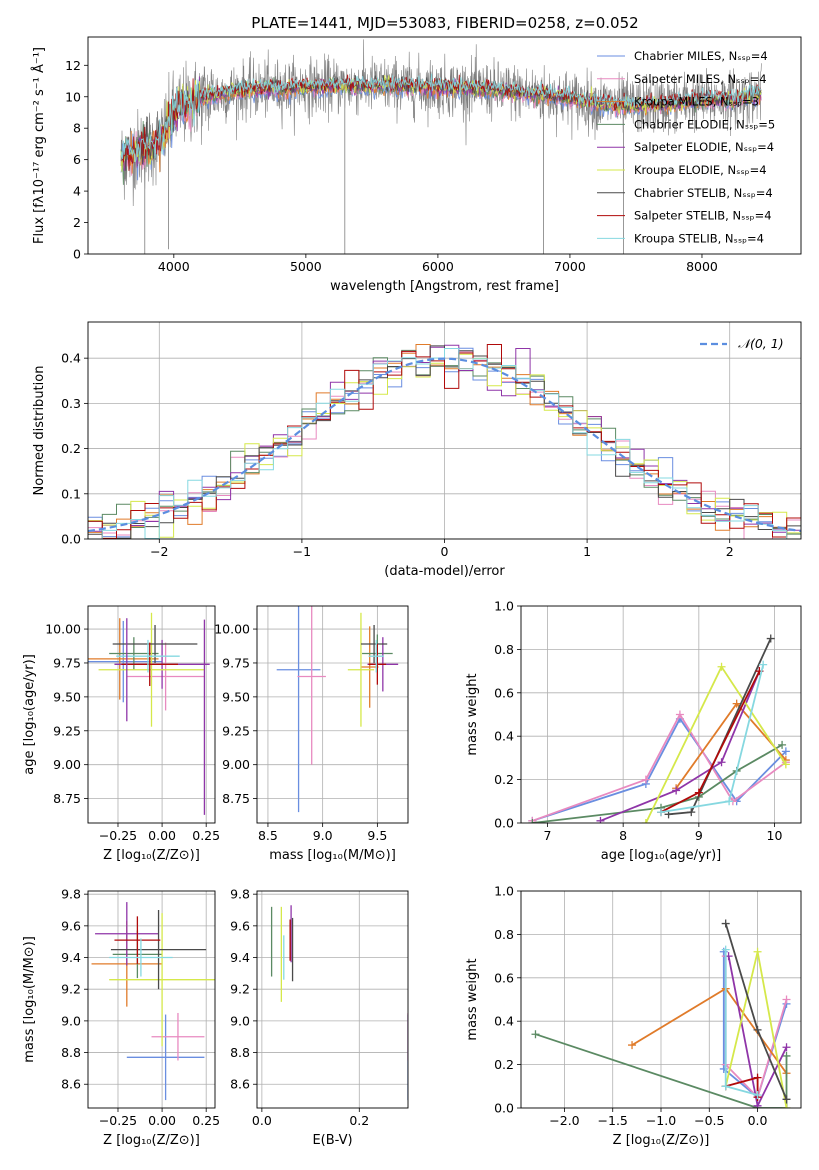 This screenshot has width=819, height=1170. I want to click on mass_vs_ebv-plot-area, so click(332, 999).